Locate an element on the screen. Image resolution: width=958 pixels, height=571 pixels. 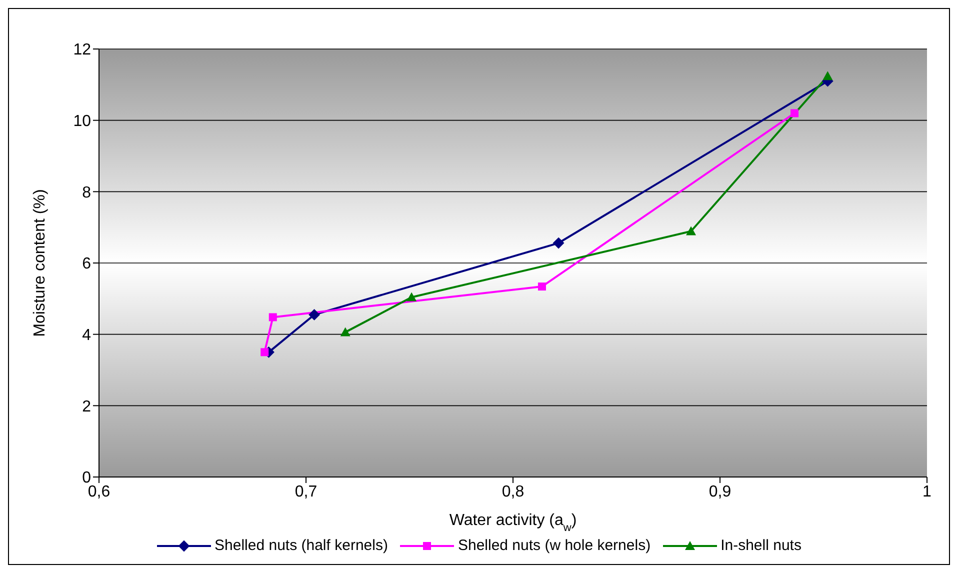
y-axis-title: Moisture content (%) is located at coordinates (40, 263).